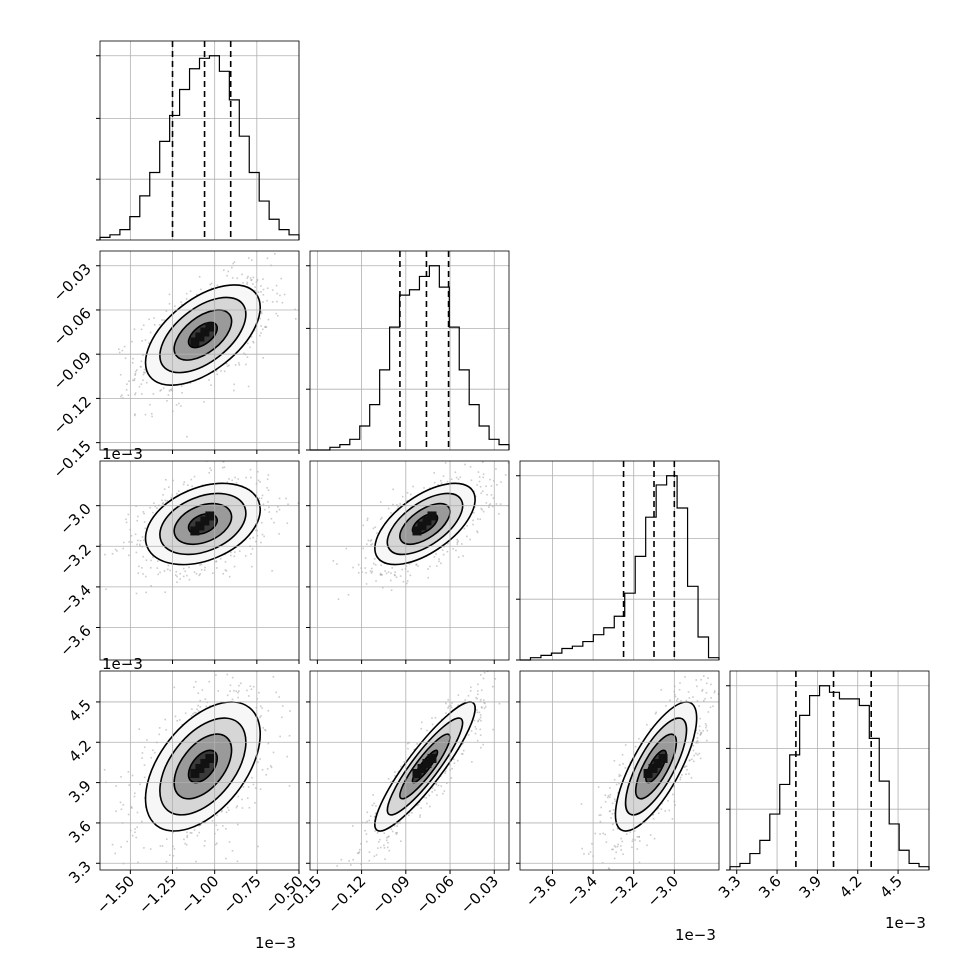 Image resolution: width=970 pixels, height=970 pixels. I want to click on density-peak-bin, so click(195, 342).